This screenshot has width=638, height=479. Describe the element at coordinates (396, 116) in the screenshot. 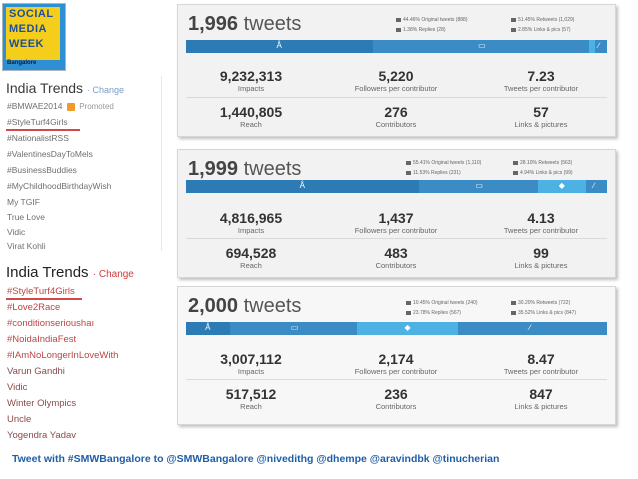

I see `stat-contributors: 276 Contributors` at that location.